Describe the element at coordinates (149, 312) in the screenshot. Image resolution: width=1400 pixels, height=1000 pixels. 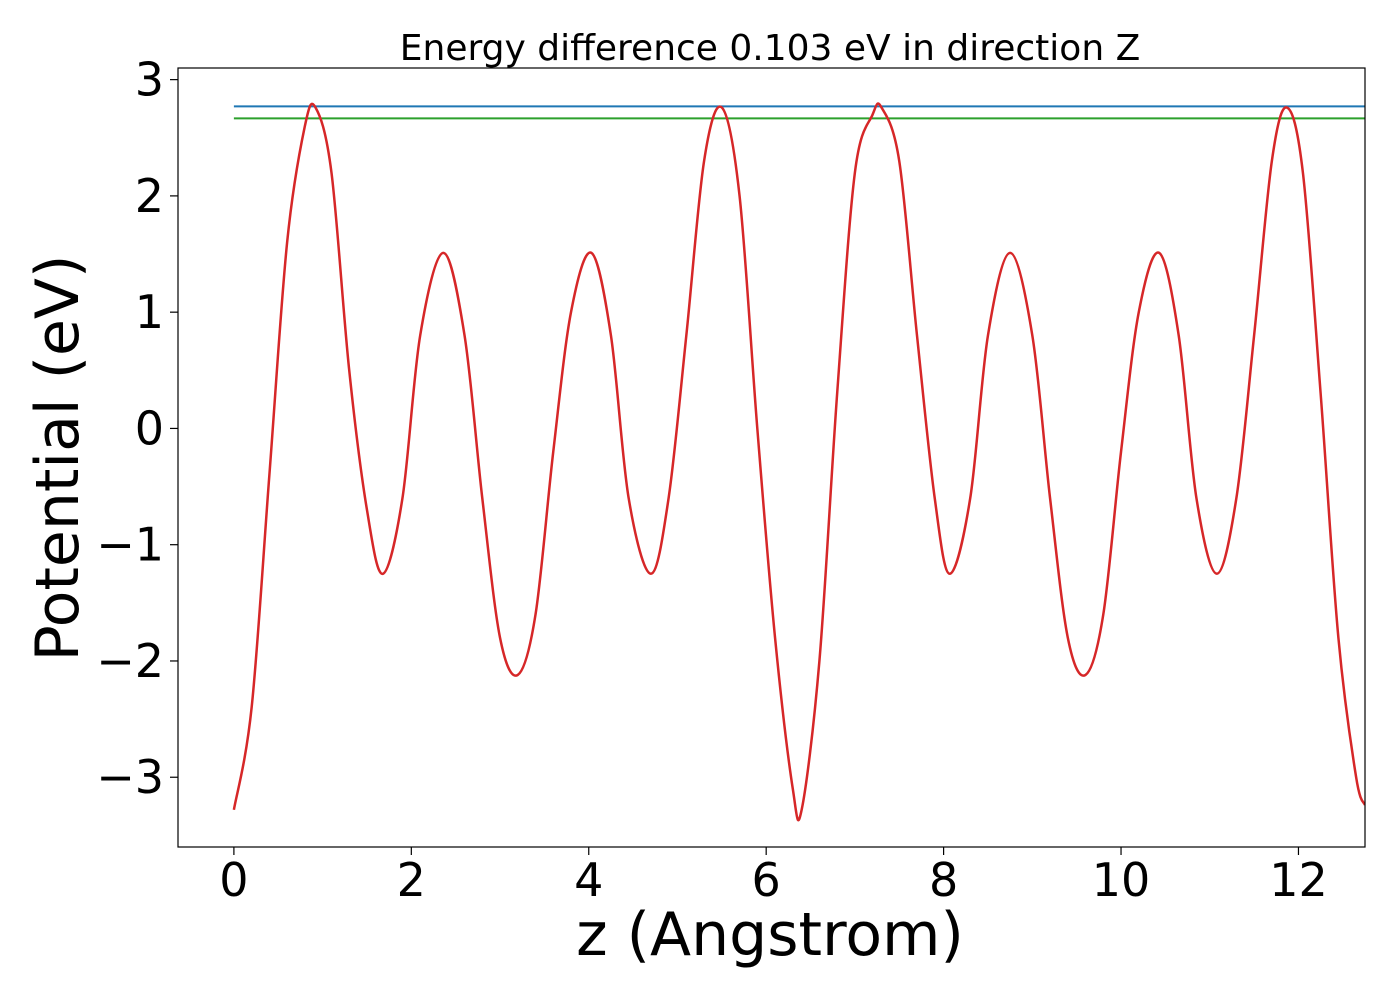
I see `y-tick-label: 1` at that location.